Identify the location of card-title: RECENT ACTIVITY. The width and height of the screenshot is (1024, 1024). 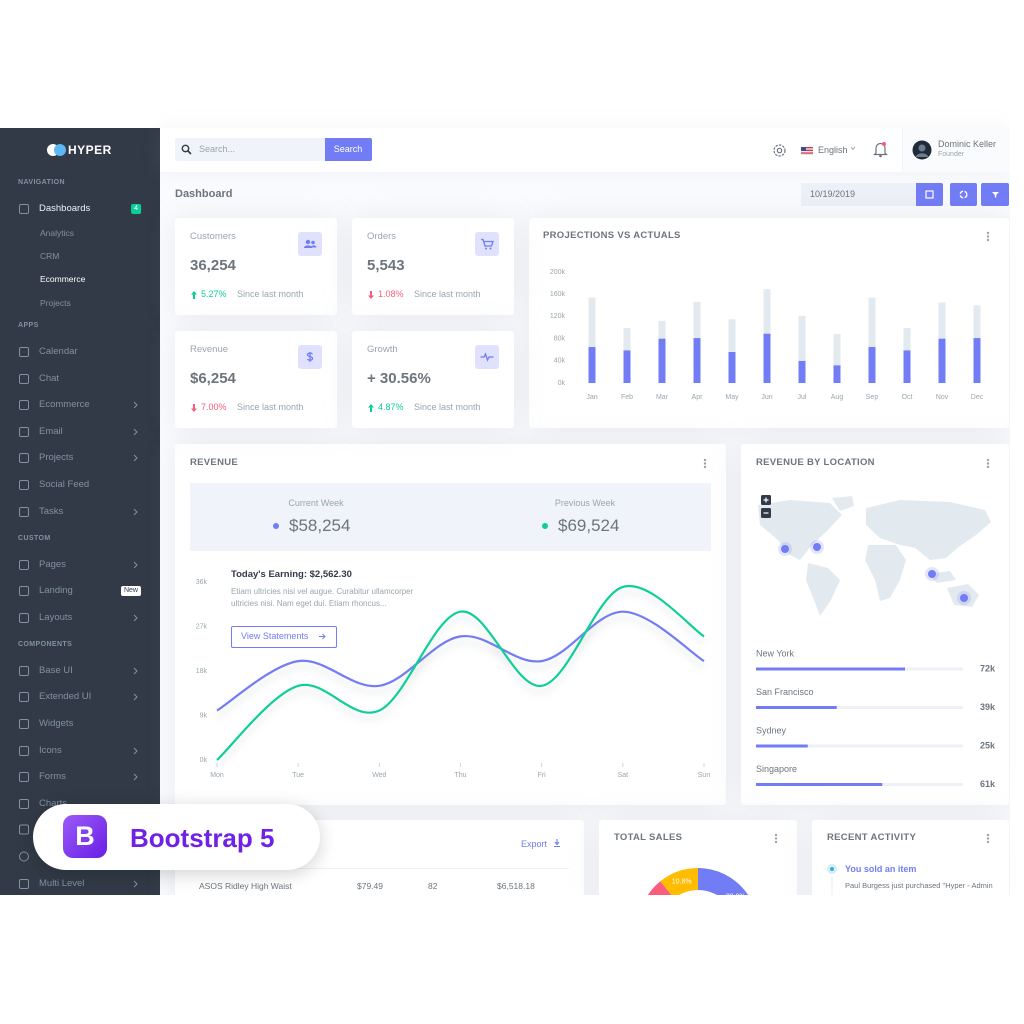
(872, 837).